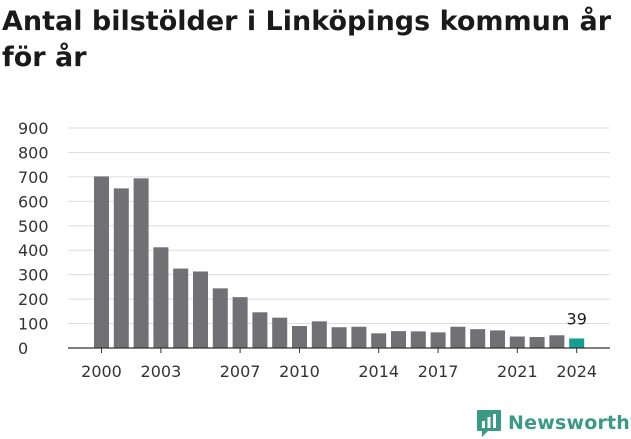 The image size is (631, 439). I want to click on bar-2002, so click(141, 263).